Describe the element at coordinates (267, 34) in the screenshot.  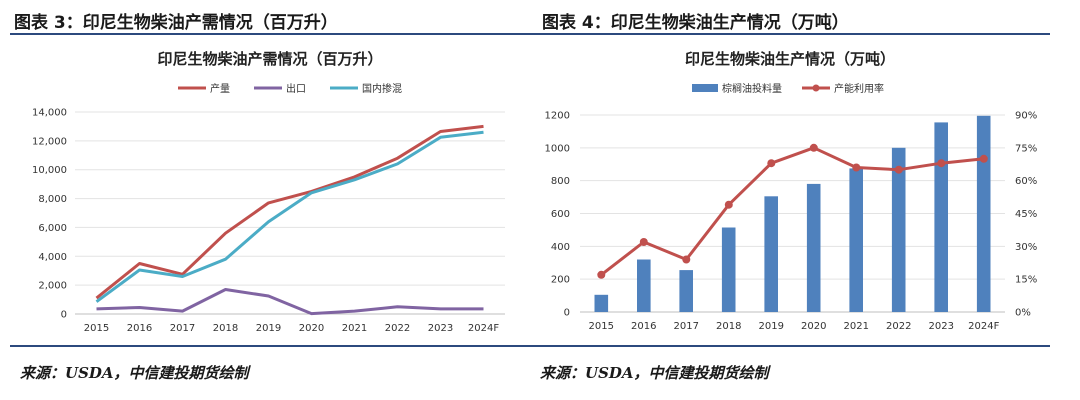
I see `left-top-rule` at that location.